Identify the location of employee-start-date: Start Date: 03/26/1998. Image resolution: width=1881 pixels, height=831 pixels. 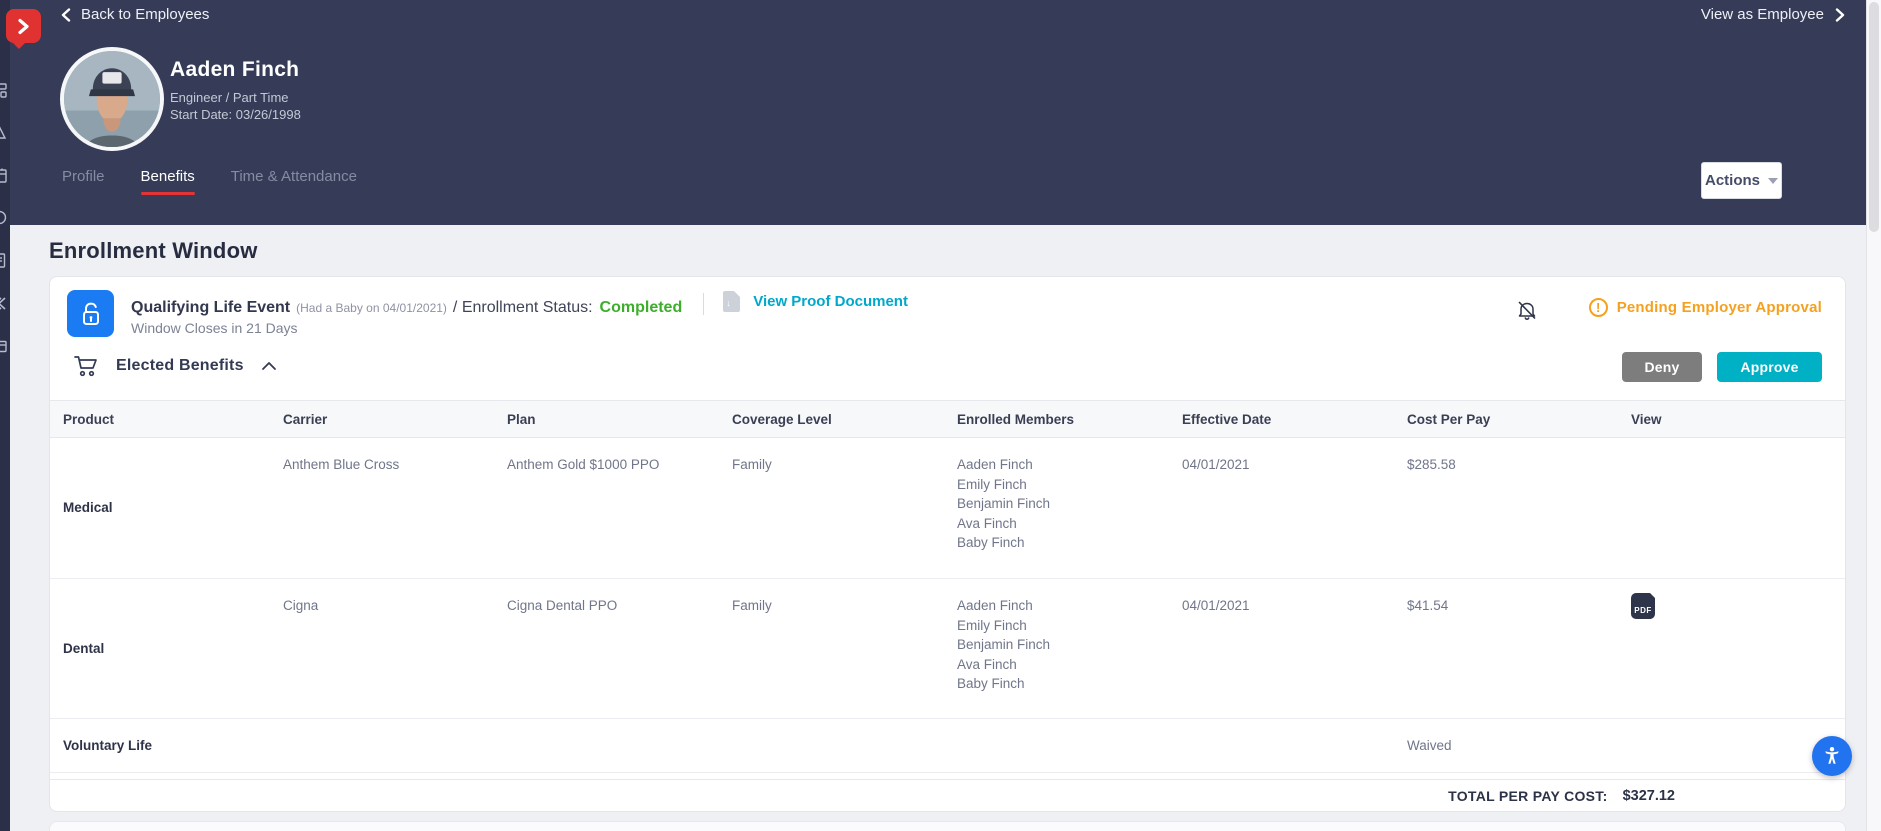
(235, 114).